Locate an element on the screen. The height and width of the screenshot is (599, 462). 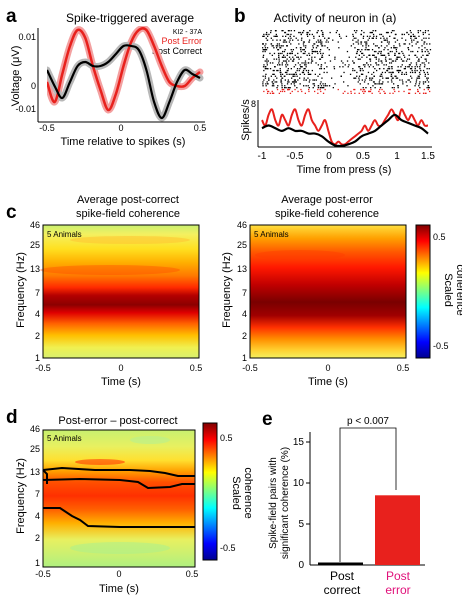
panel-c-right-title-1: Average post-error is located at coordinates (327, 200).